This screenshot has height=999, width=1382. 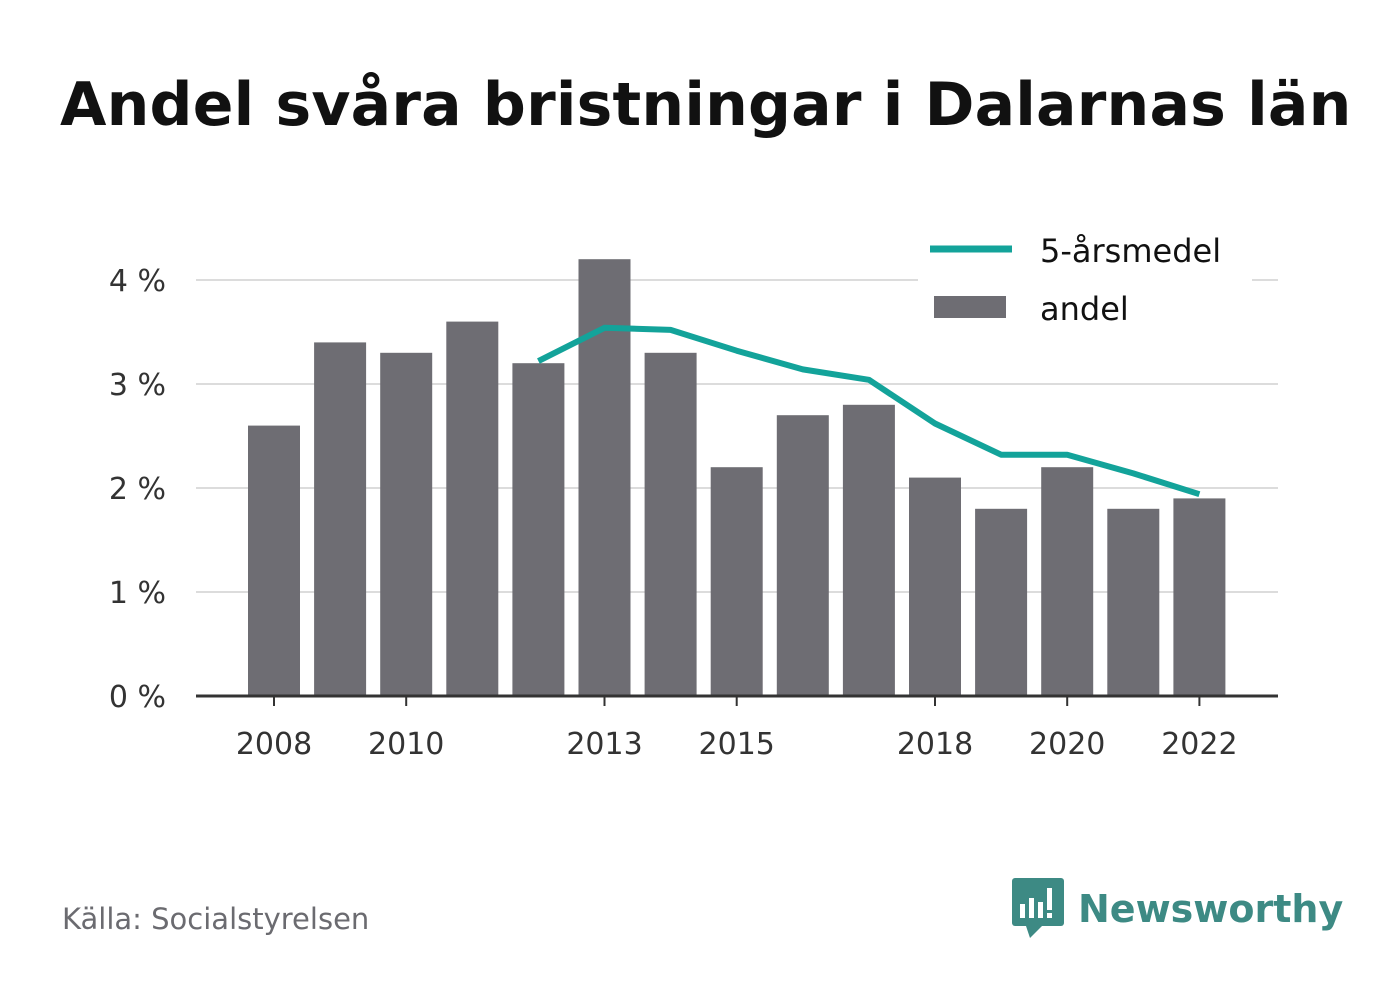 What do you see at coordinates (1038, 908) in the screenshot?
I see `logo-icon` at bounding box center [1038, 908].